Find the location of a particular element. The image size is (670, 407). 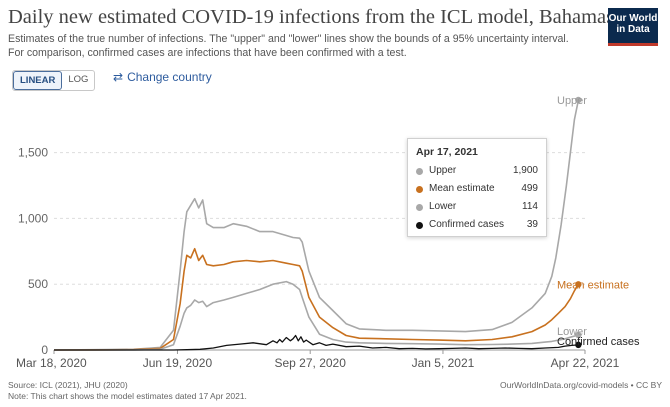

x-tick-label: Sep 27, 2020 is located at coordinates (311, 363).